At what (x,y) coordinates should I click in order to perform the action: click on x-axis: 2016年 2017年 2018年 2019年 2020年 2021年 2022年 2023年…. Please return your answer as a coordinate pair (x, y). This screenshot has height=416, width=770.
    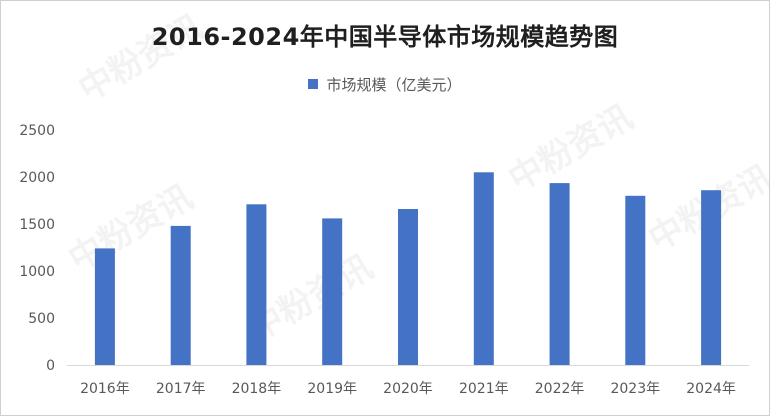
    Looking at the image, I should click on (408, 389).